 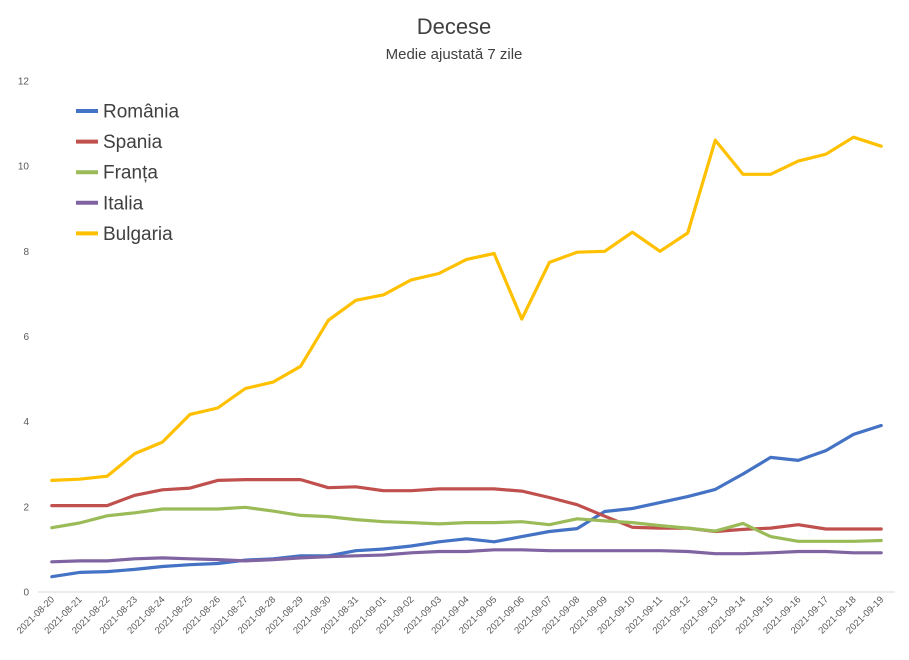 What do you see at coordinates (138, 234) in the screenshot?
I see `legend-label: Bulgaria` at bounding box center [138, 234].